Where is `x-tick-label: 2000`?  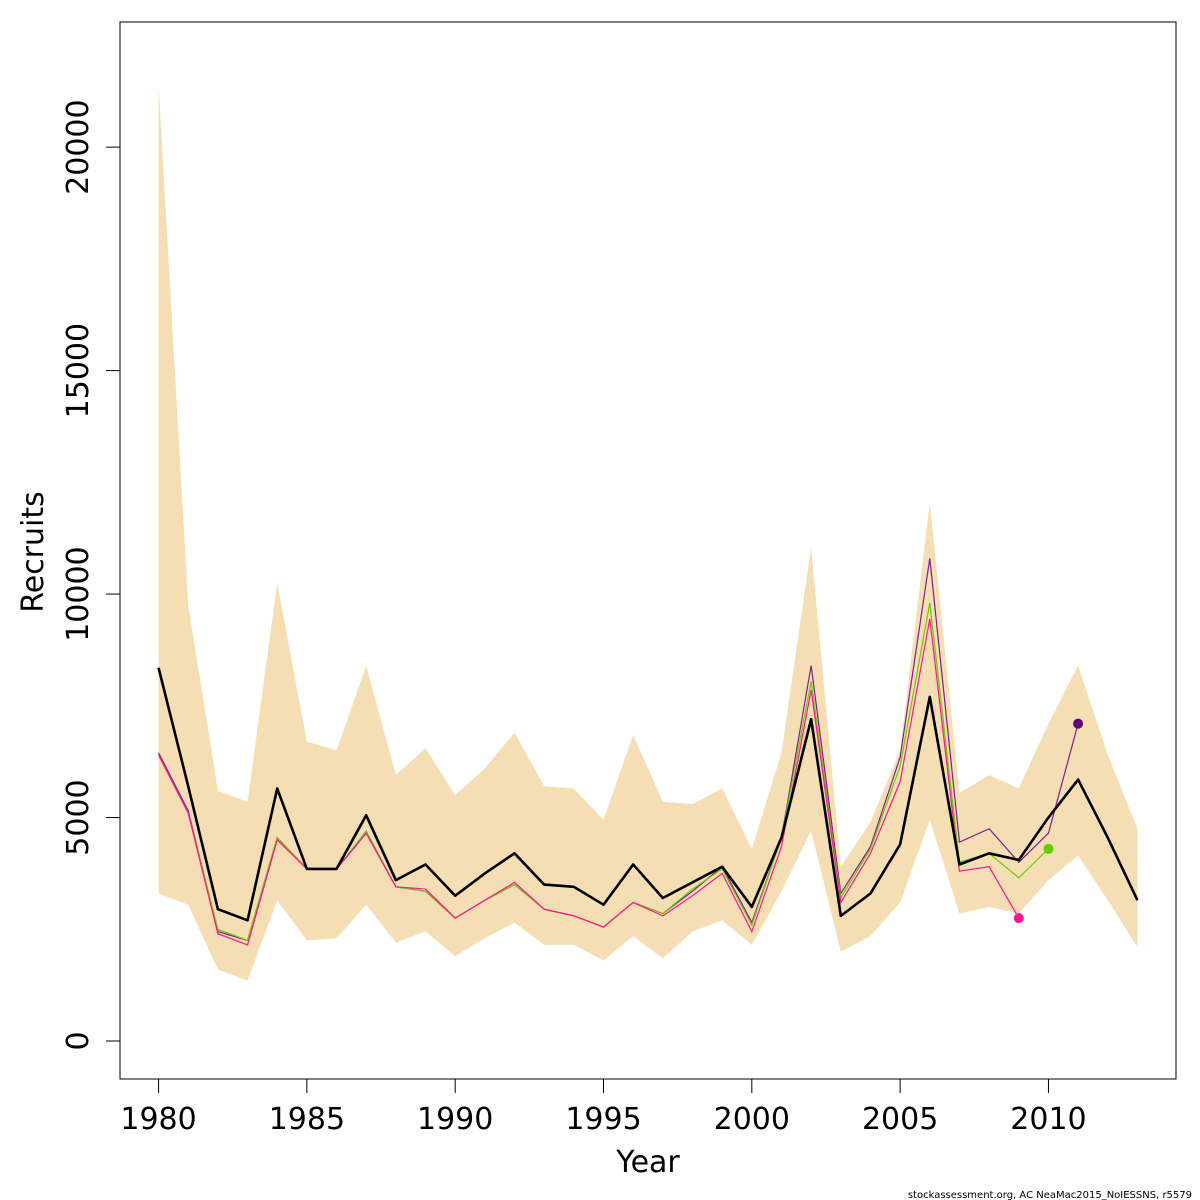
x-tick-label: 2000 is located at coordinates (752, 1119).